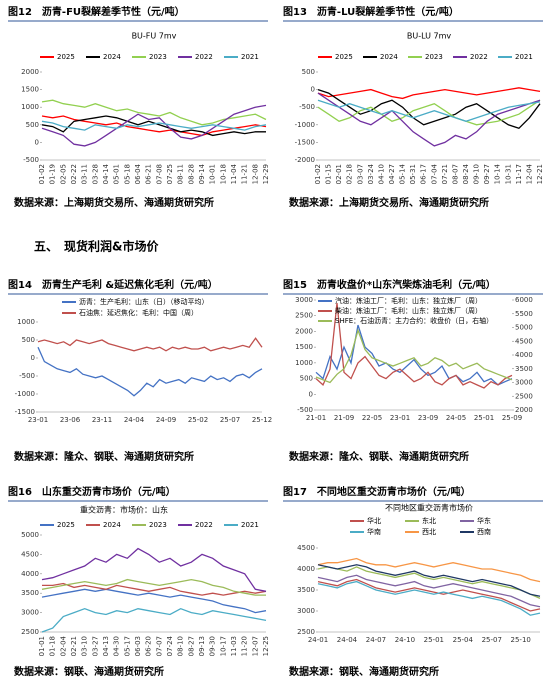 The width and height of the screenshot is (550, 686). What do you see at coordinates (414, 320) in the screenshot?
I see `legend-label: SHFE：石油沥青：主力合约：收盘价（日，右轴）` at bounding box center [414, 320].